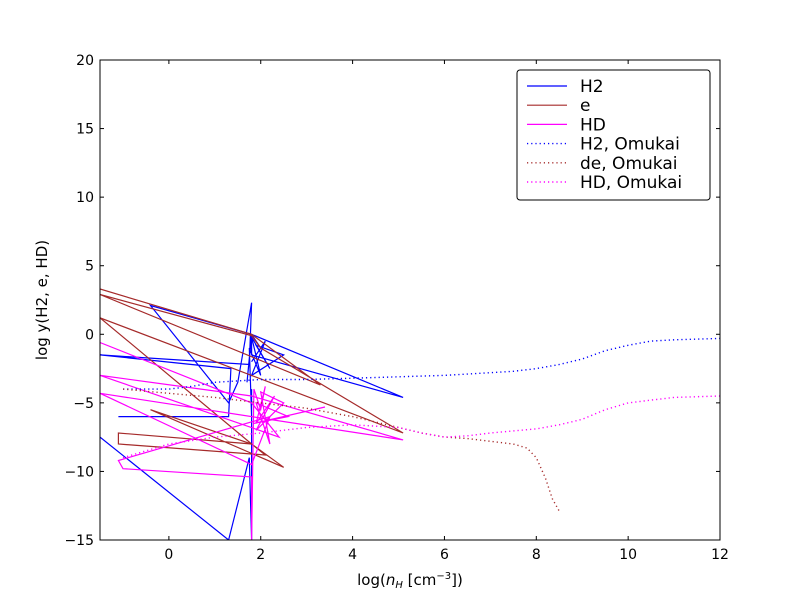 This screenshot has height=600, width=800. Describe the element at coordinates (421, 363) in the screenshot. I see `series-line-h2-omukai` at that location.